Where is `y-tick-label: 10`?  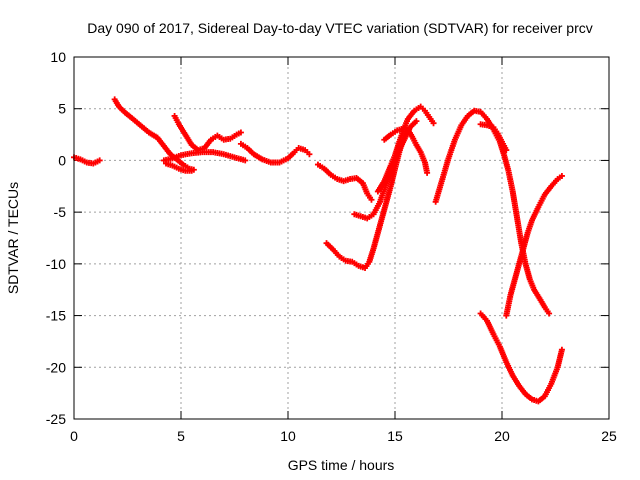
y-tick-label: 10 is located at coordinates (58, 57).